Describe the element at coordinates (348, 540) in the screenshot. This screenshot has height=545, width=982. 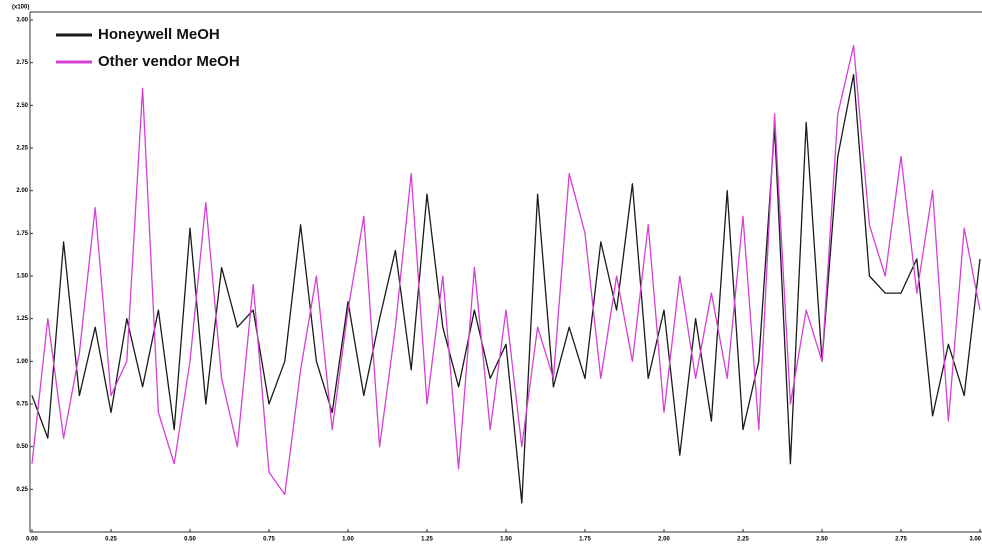
I see `x-tick-label: 1.00` at that location.